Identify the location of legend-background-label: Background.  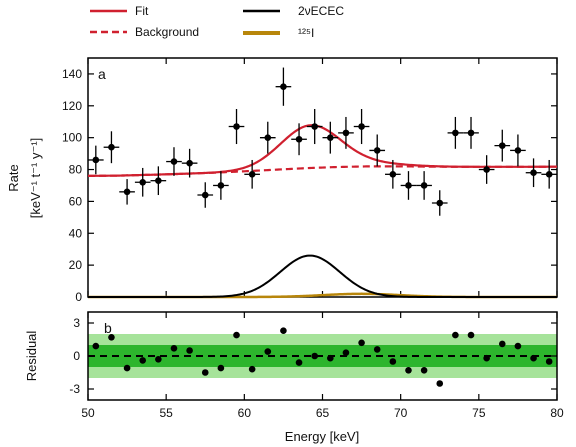
(167, 32).